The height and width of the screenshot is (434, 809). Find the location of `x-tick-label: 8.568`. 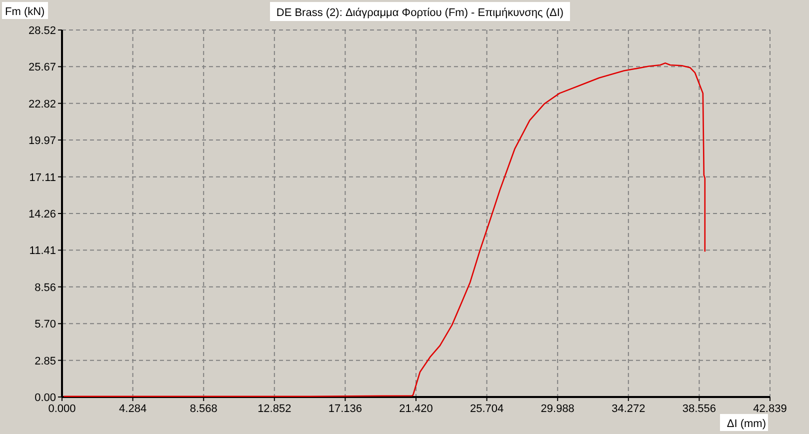

x-tick-label: 8.568 is located at coordinates (204, 409).